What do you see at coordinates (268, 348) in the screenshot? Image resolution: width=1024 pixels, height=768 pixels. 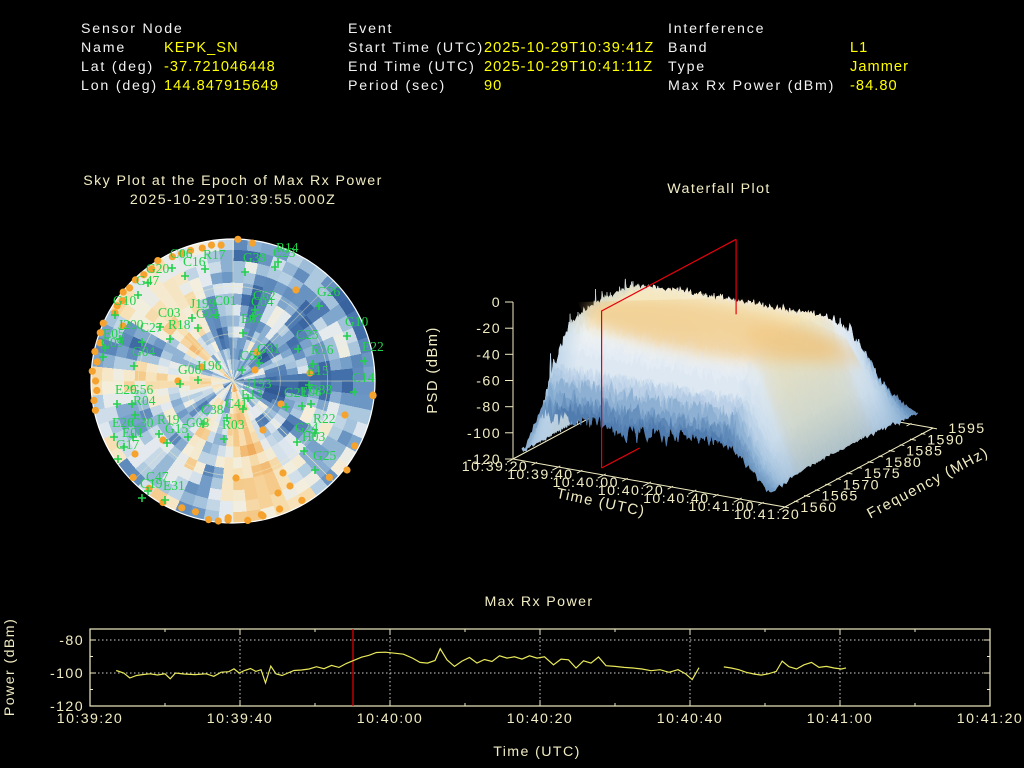 I see `svg-text: G31` at bounding box center [268, 348].